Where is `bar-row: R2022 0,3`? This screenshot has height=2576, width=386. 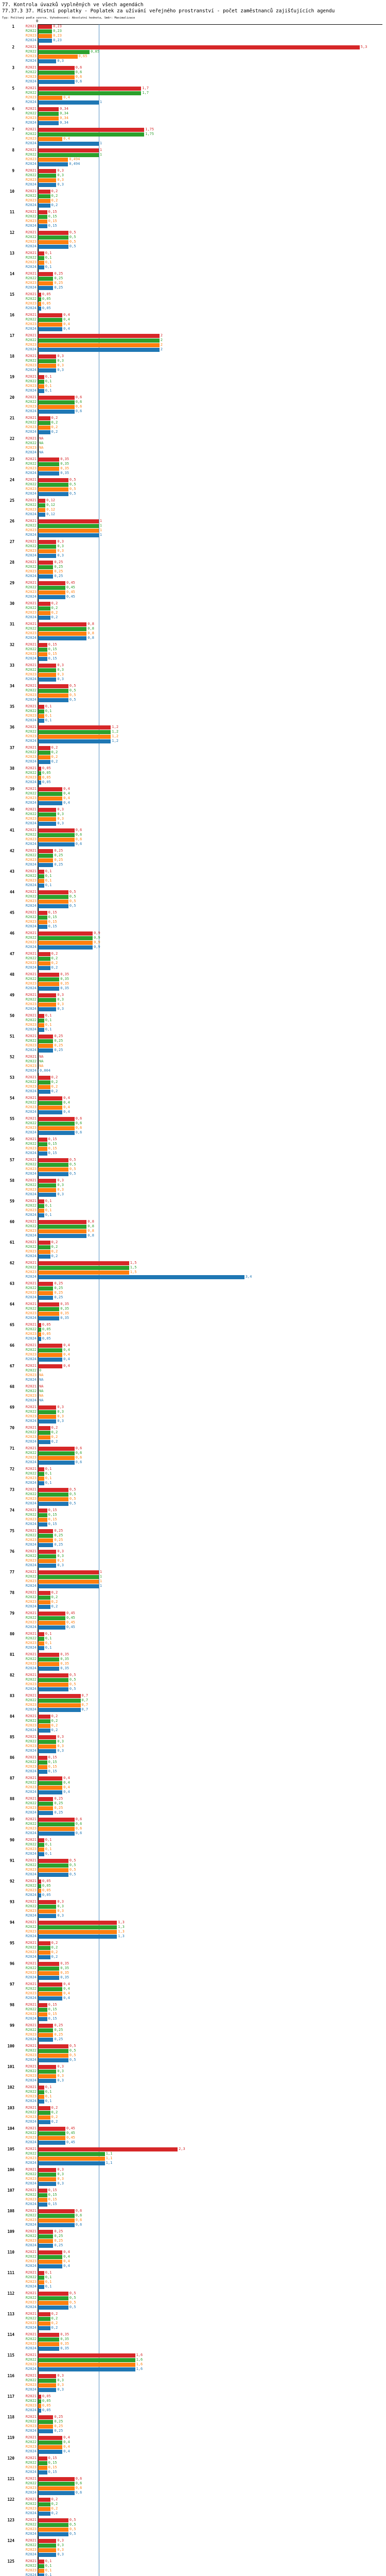 bar-row: R2022 0,3 is located at coordinates (193, 2174).